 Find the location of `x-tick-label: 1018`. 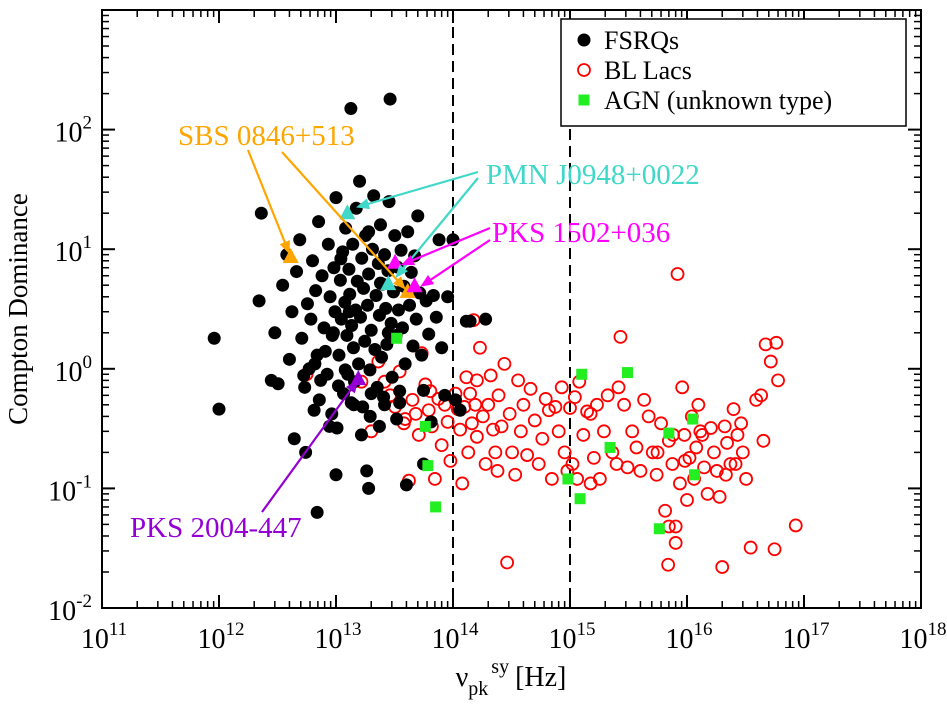

x-tick-label: 1018 is located at coordinates (923, 637).